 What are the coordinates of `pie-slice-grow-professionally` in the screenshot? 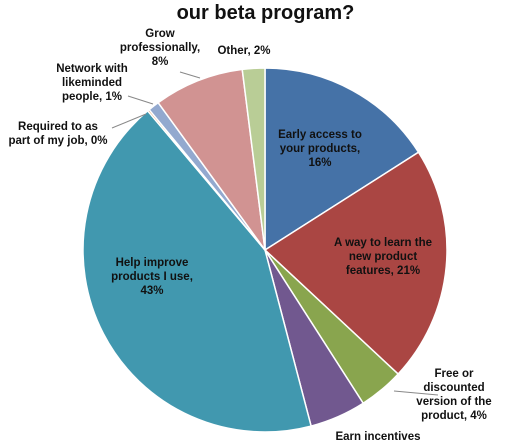 It's located at (211, 159).